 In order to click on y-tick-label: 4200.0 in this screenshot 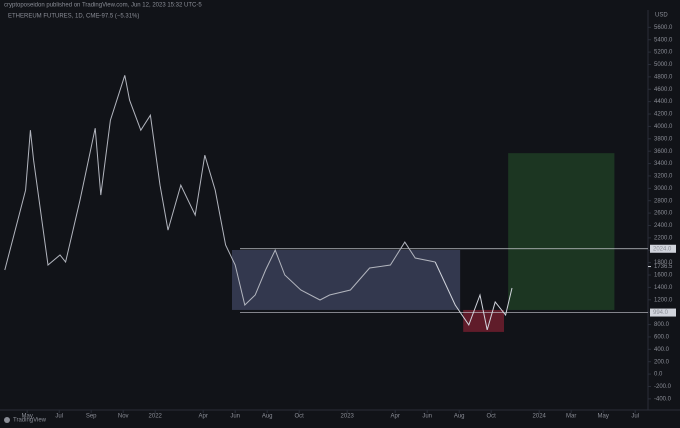, I will do `click(663, 115)`.